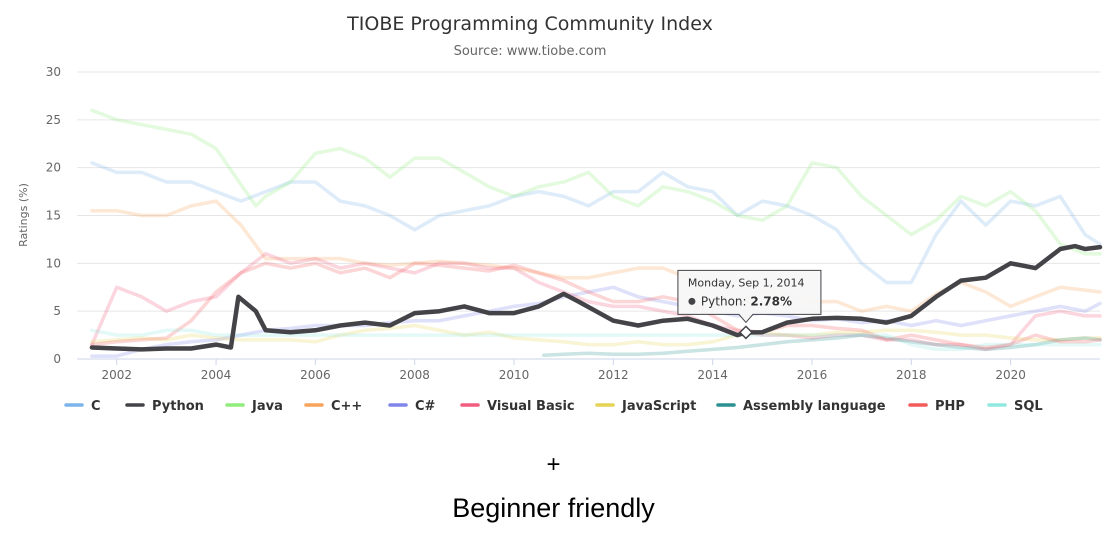 This screenshot has width=1107, height=535. What do you see at coordinates (746, 282) in the screenshot?
I see `tooltip-date: Monday, Sep 1, 2014` at bounding box center [746, 282].